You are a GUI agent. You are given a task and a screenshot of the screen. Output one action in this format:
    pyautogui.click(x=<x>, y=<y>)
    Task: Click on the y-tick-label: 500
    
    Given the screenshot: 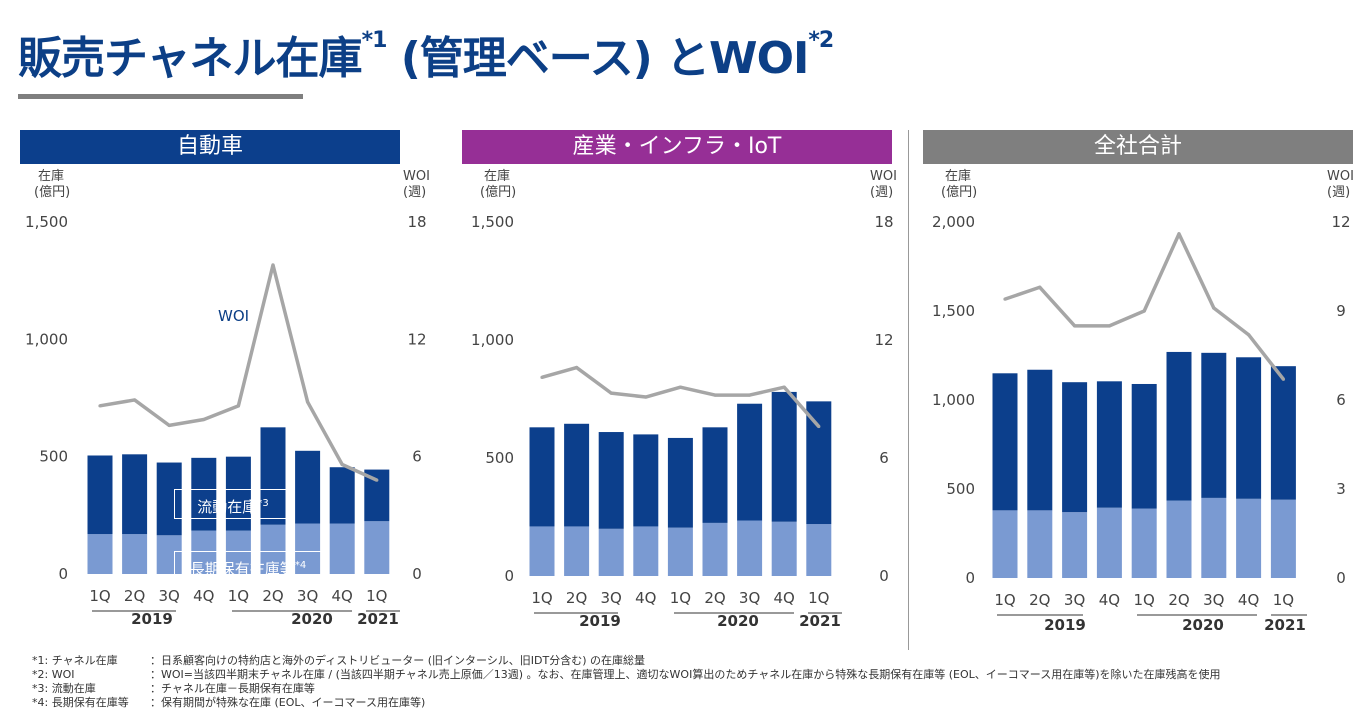 What is the action you would take?
    pyautogui.click(x=499, y=458)
    